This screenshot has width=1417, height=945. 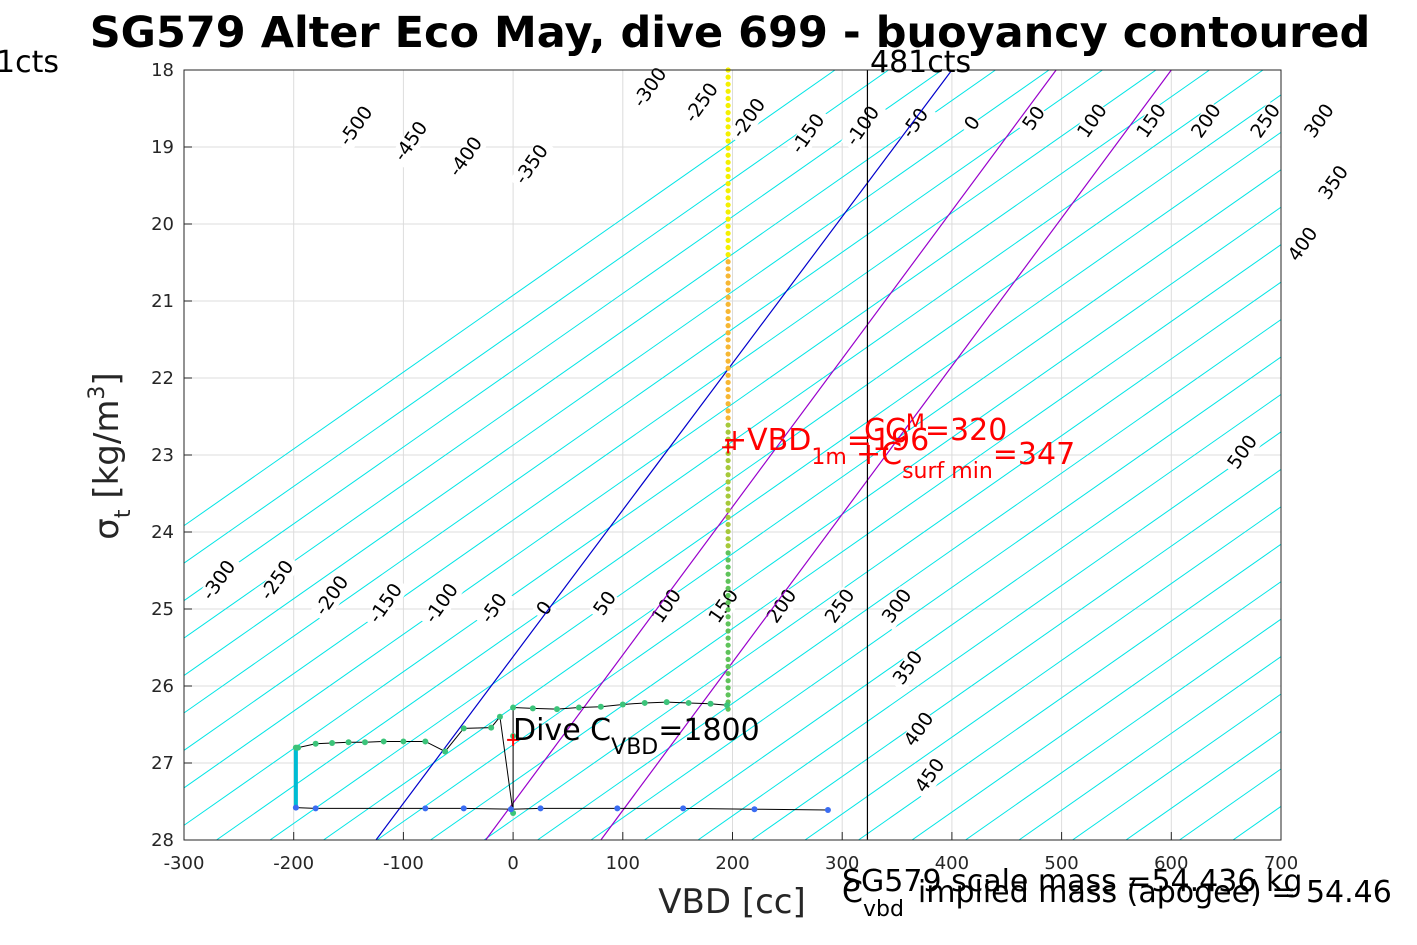 I want to click on dive-cvbd-value: =1800, so click(x=708, y=730).